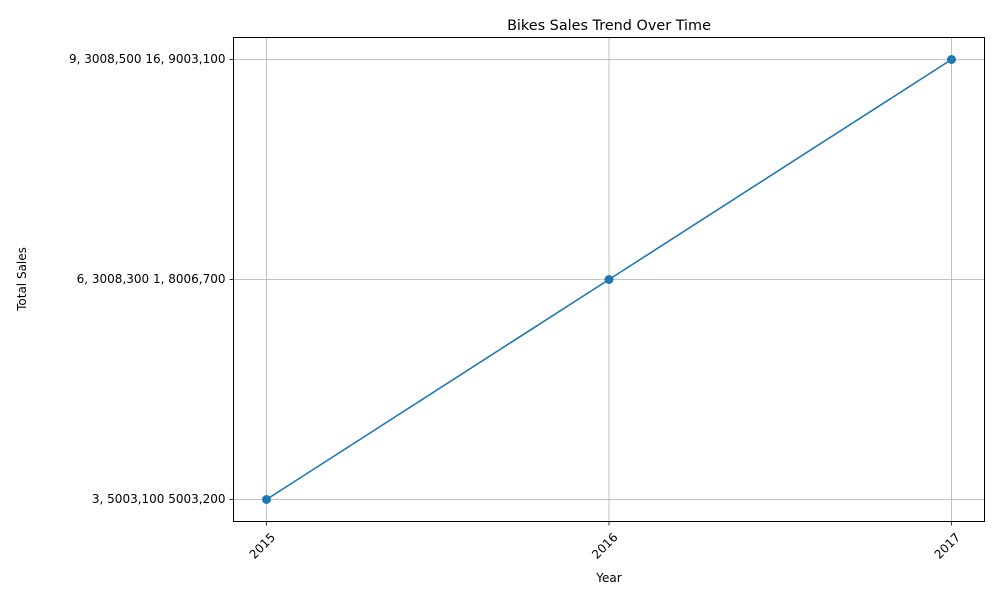 This screenshot has width=1000, height=604. What do you see at coordinates (22, 279) in the screenshot?
I see `y-axis-label: Total Sales` at bounding box center [22, 279].